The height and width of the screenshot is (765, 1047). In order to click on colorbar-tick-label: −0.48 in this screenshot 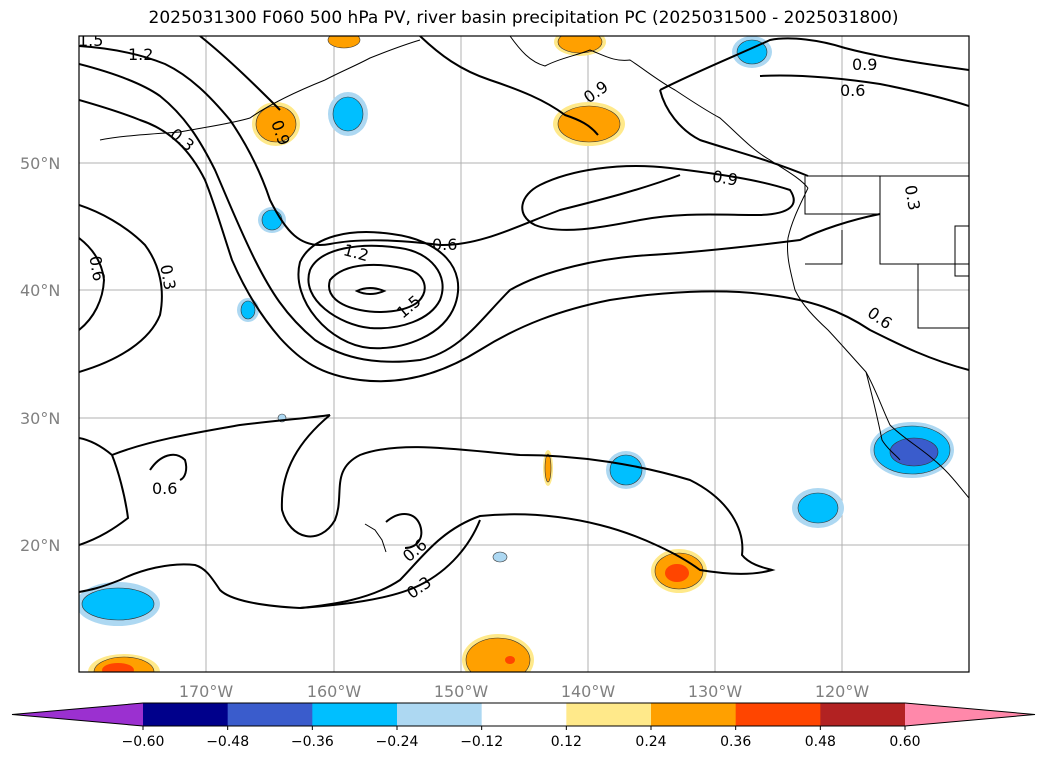, I will do `click(227, 742)`.